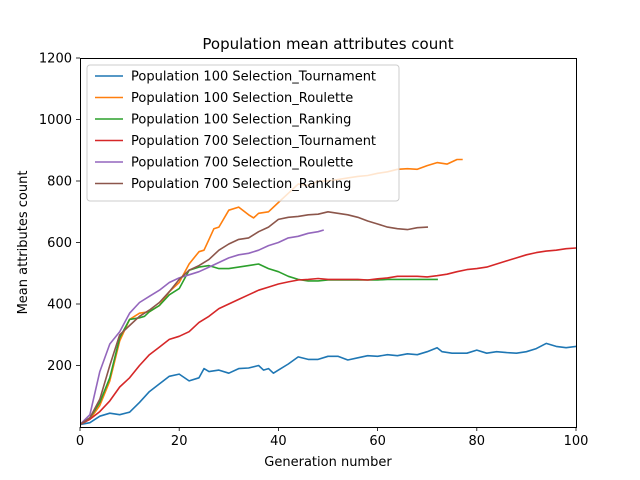 Image resolution: width=640 pixels, height=480 pixels. What do you see at coordinates (477, 441) in the screenshot?
I see `x-tick-label: 80` at bounding box center [477, 441].